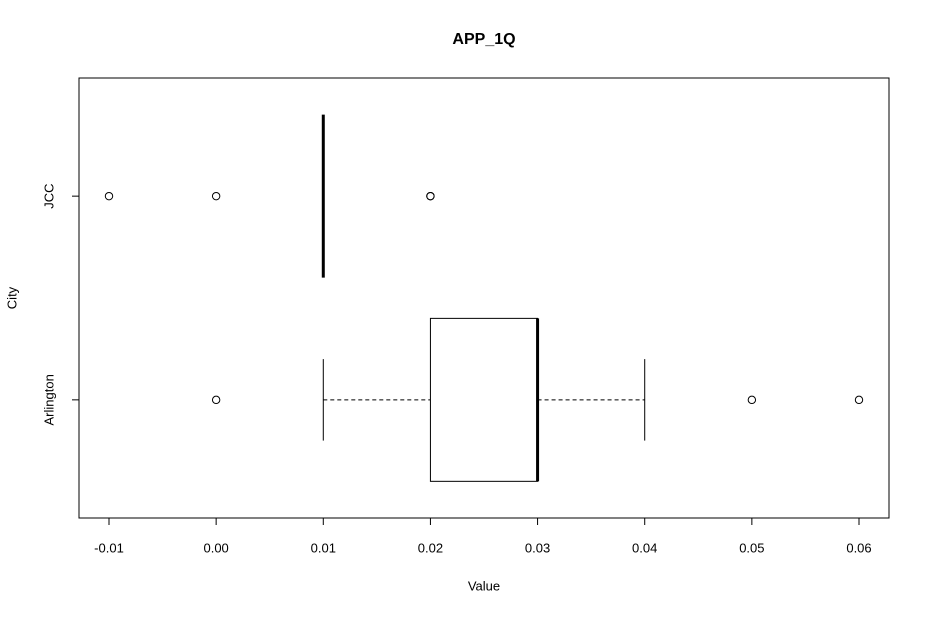 The width and height of the screenshot is (930, 622). What do you see at coordinates (484, 585) in the screenshot?
I see `x-axis-label: Value` at bounding box center [484, 585].